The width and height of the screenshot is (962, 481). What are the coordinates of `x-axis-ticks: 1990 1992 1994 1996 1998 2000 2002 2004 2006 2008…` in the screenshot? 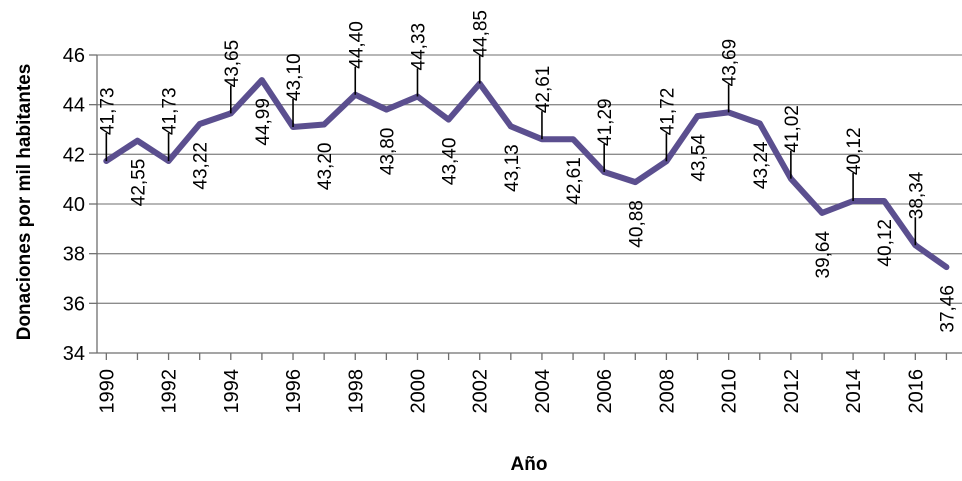 It's located at (511, 391).